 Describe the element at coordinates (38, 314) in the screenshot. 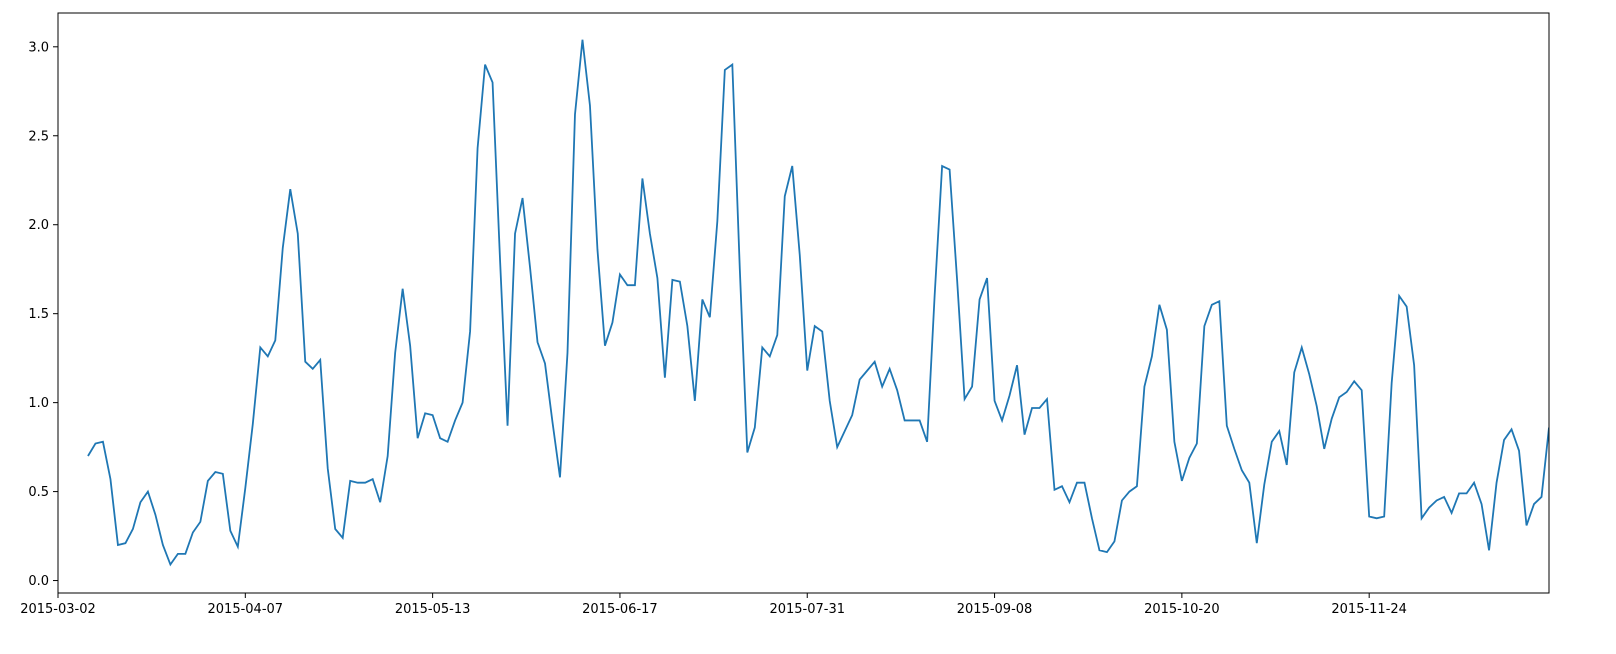

I see `y-tick-label: 1.5` at that location.